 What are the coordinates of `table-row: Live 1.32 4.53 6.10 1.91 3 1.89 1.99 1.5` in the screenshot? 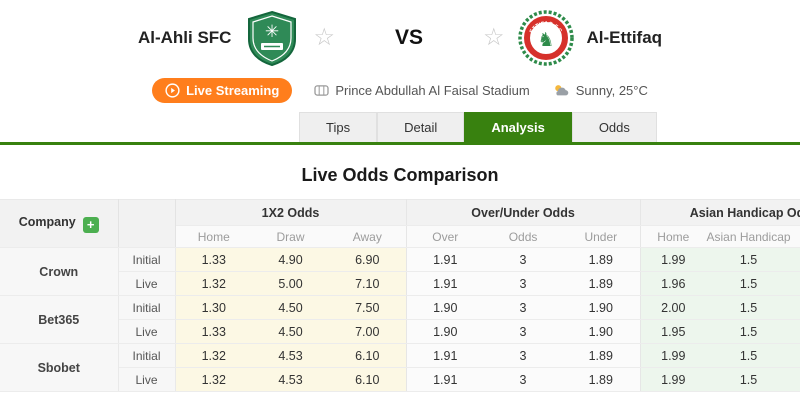 It's located at (400, 379).